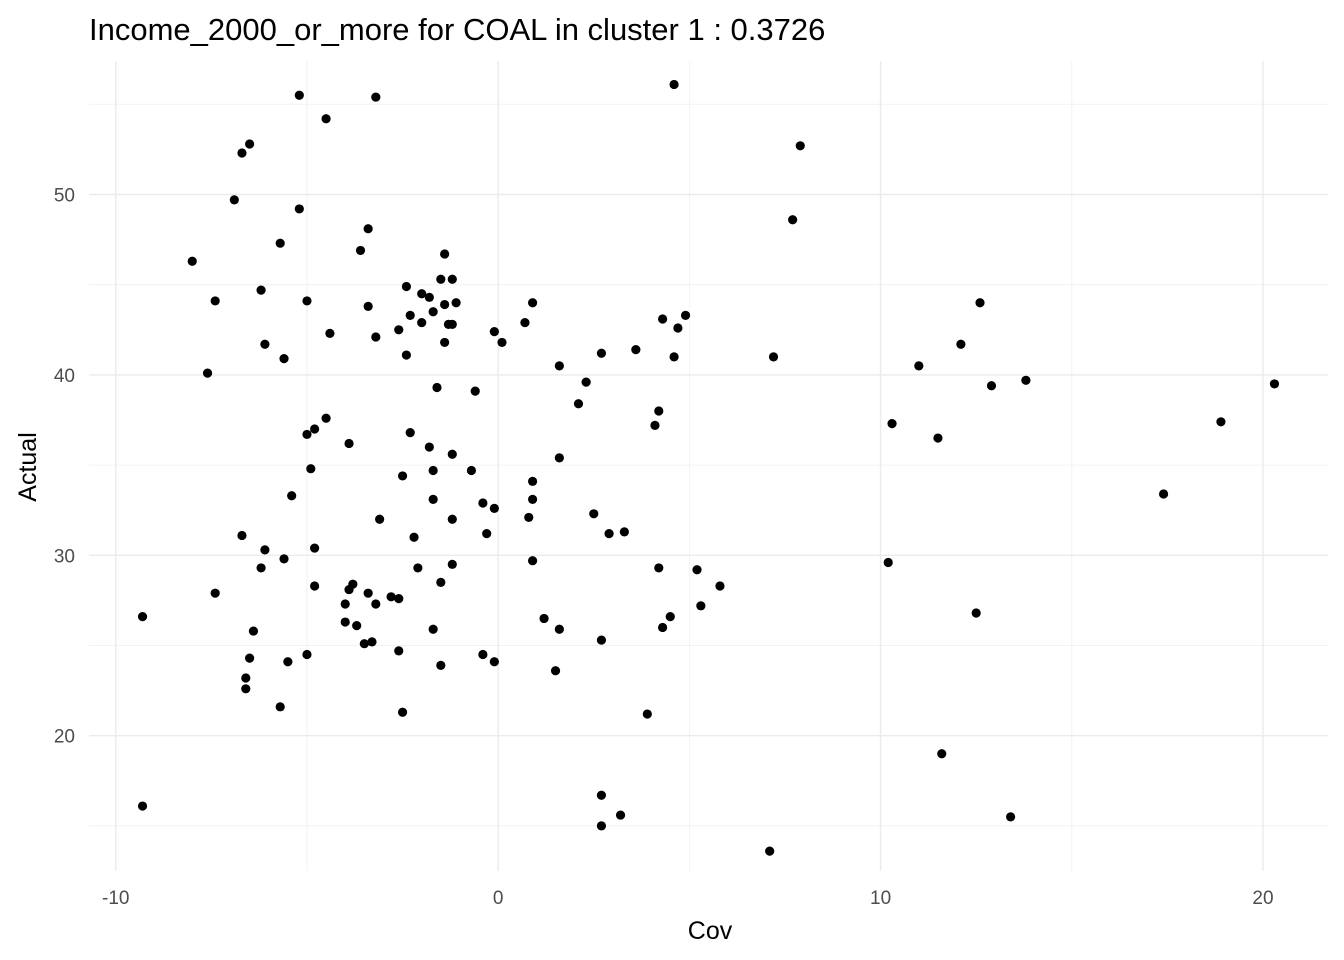 This screenshot has width=1344, height=960. What do you see at coordinates (115, 898) in the screenshot?
I see `x-tick-label: -10` at bounding box center [115, 898].